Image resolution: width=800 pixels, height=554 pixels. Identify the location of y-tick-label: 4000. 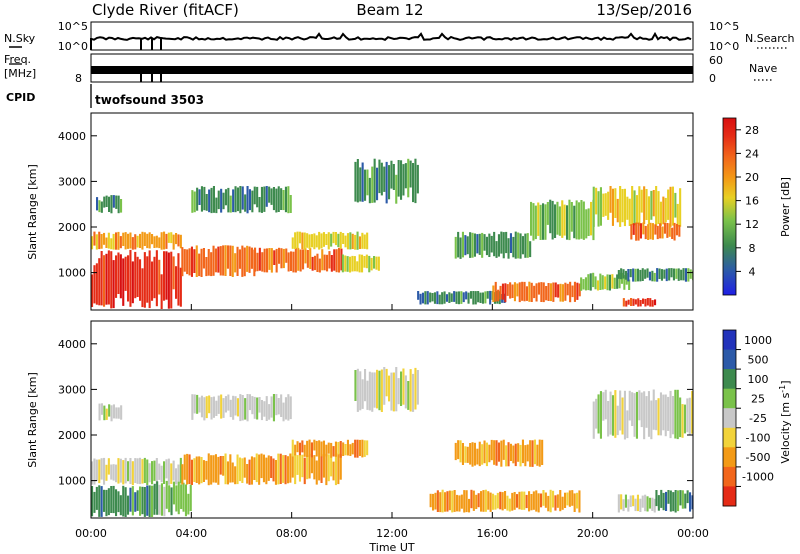
(72, 136).